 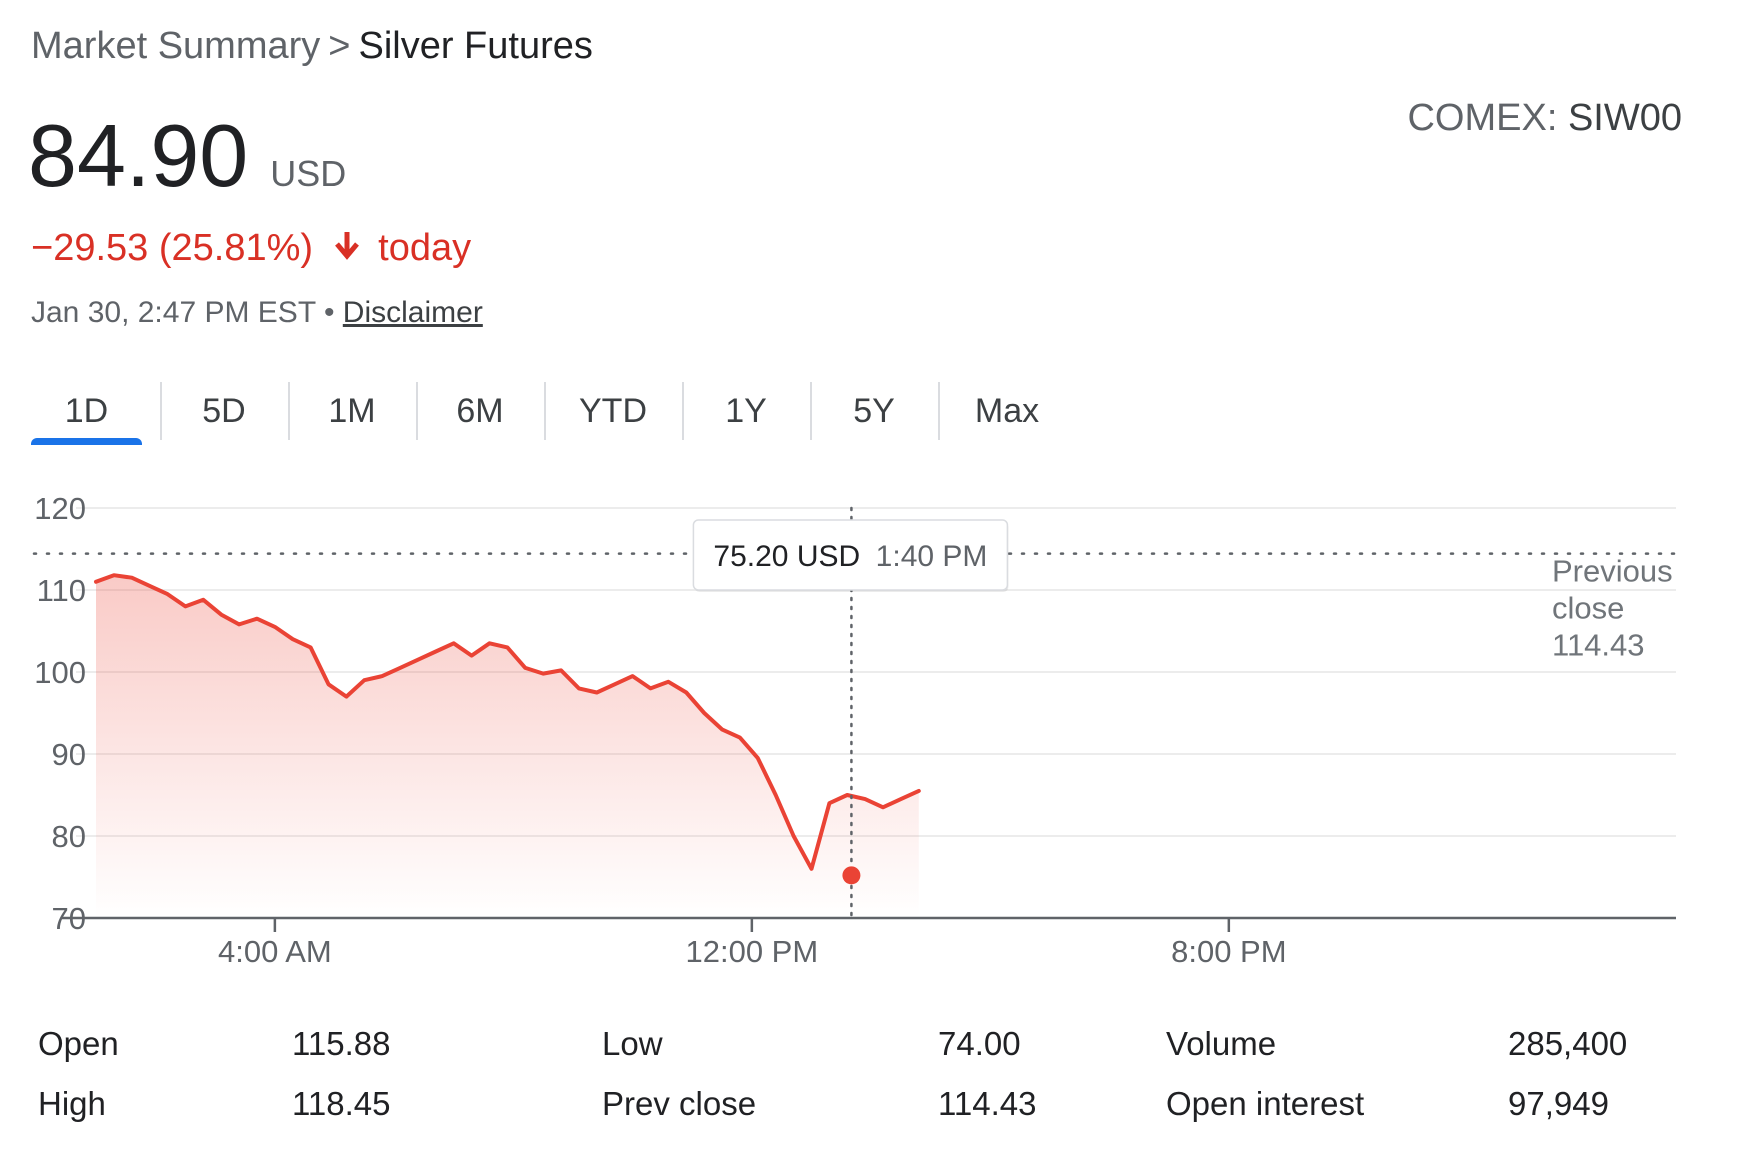 What do you see at coordinates (1221, 1043) in the screenshot?
I see `stat-volume-label: Volume` at bounding box center [1221, 1043].